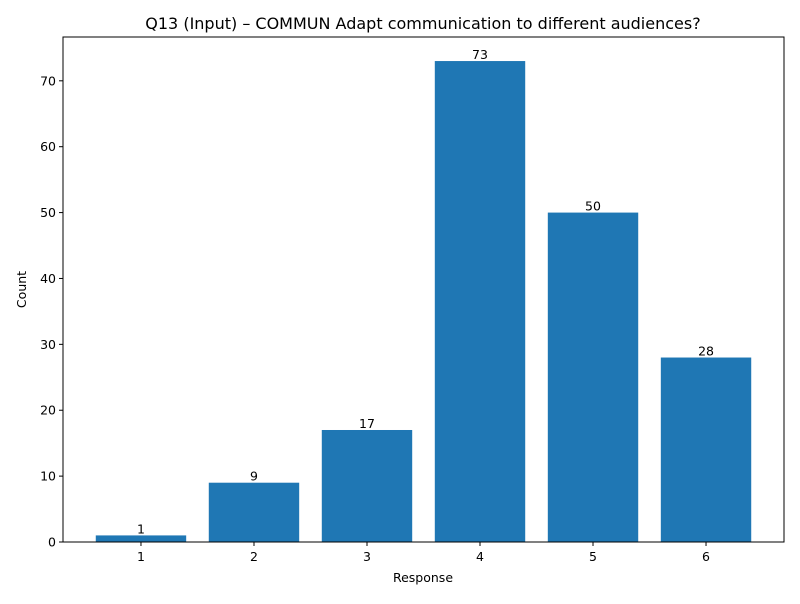 The height and width of the screenshot is (604, 800). What do you see at coordinates (423, 577) in the screenshot?
I see `x-axis-label: Response` at bounding box center [423, 577].